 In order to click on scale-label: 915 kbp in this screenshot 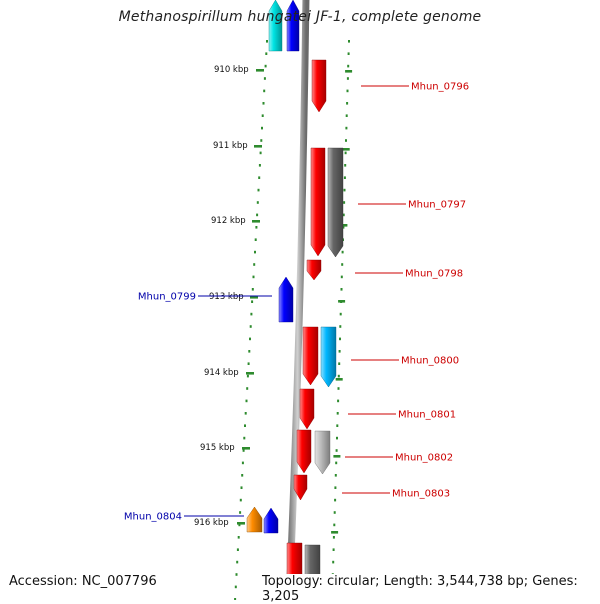, I will do `click(217, 448)`.